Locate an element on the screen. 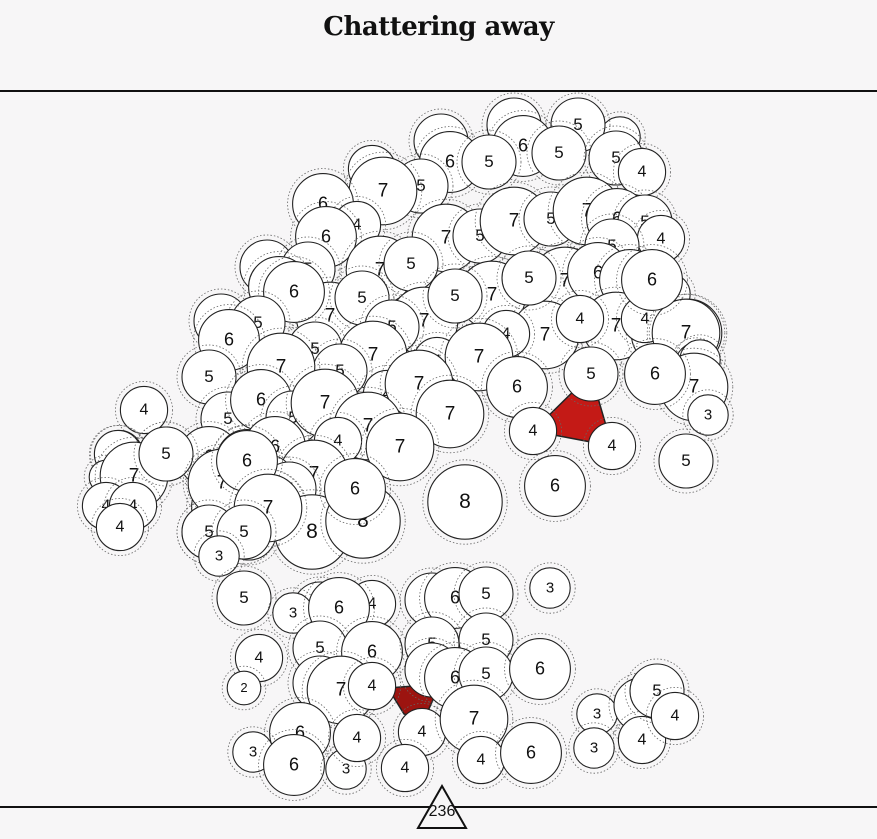 This screenshot has height=839, width=877. page-number-triangle is located at coordinates (442, 806).